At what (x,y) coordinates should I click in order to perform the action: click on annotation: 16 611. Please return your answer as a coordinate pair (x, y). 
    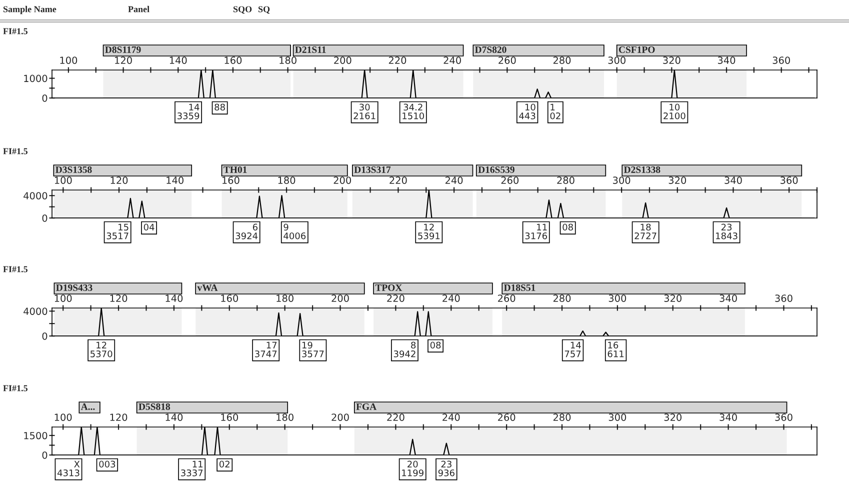
    Looking at the image, I should click on (616, 350).